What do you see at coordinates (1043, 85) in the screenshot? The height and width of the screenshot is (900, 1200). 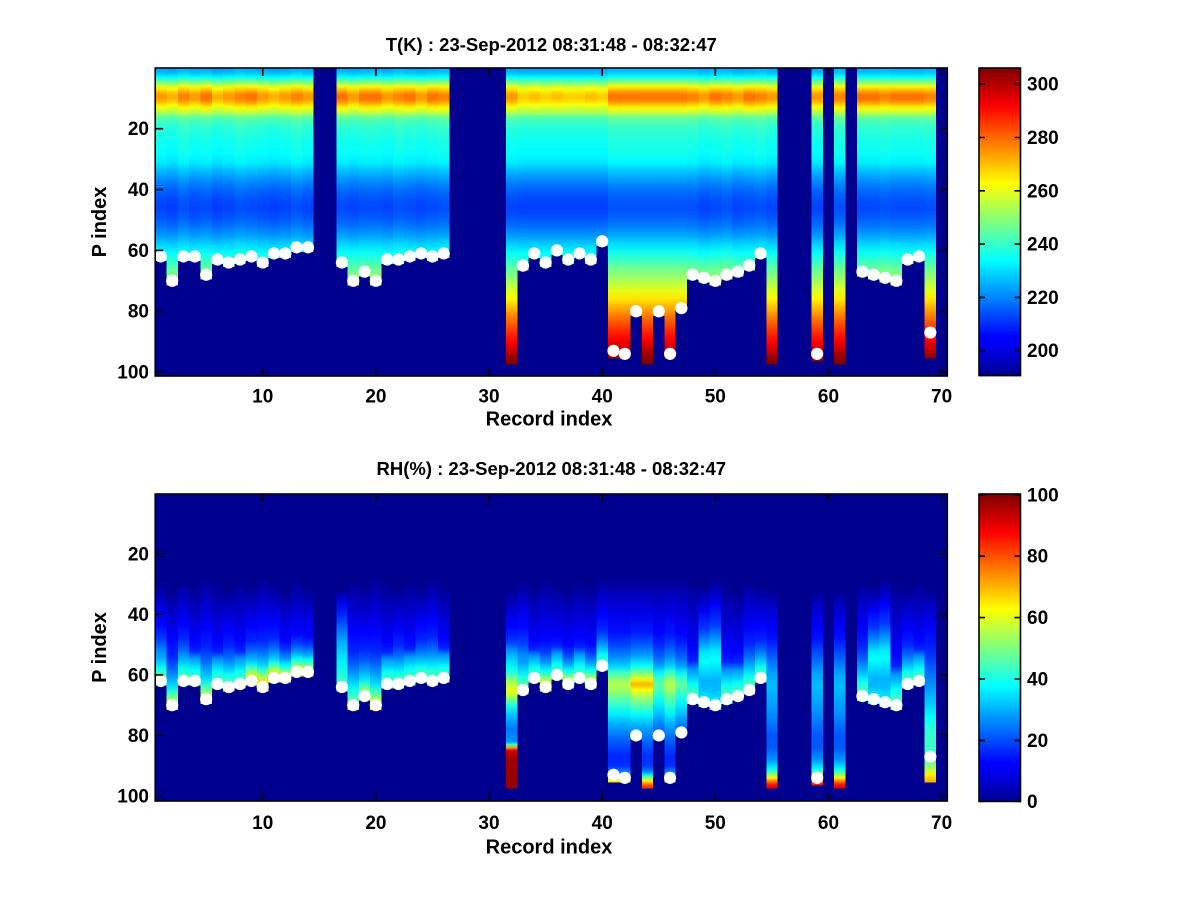 I see `svg-text: 300` at bounding box center [1043, 85].